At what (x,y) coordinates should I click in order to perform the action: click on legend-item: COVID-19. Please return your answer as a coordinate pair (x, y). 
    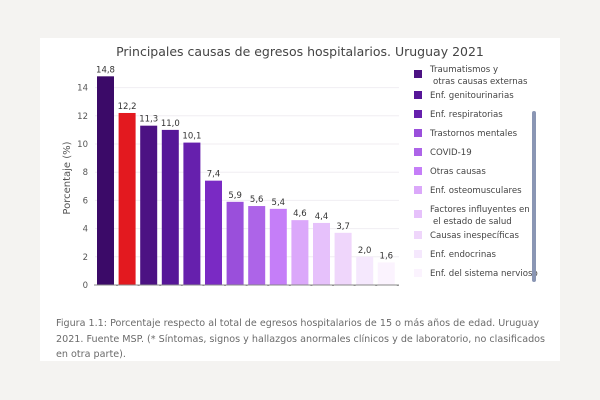
    Looking at the image, I should click on (443, 153).